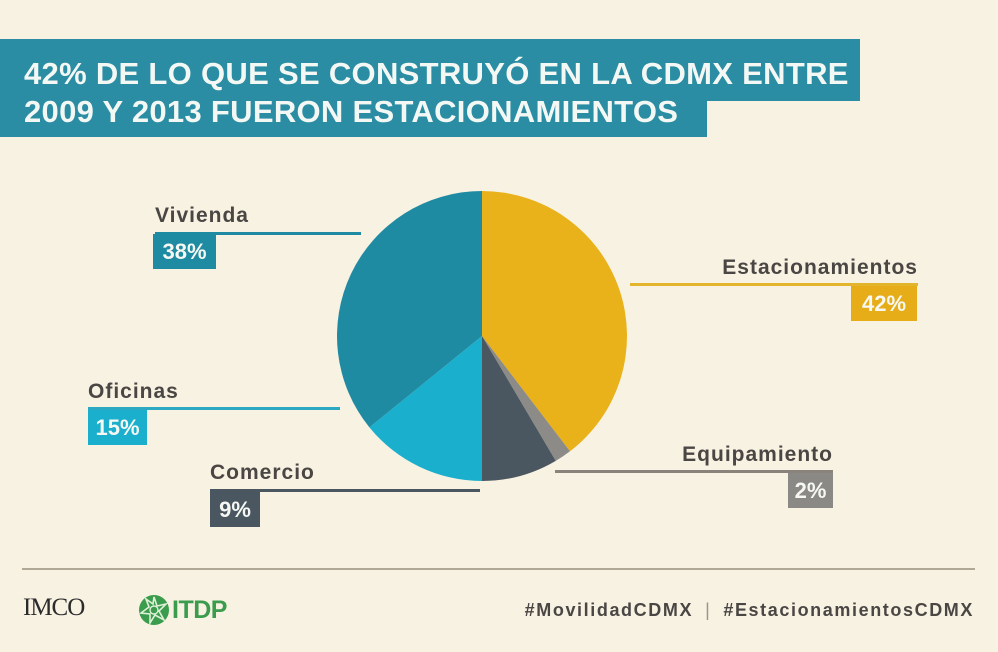  Describe the element at coordinates (848, 610) in the screenshot. I see `hashtag-estacionamientos: #EstacionamientosCDMX` at that location.